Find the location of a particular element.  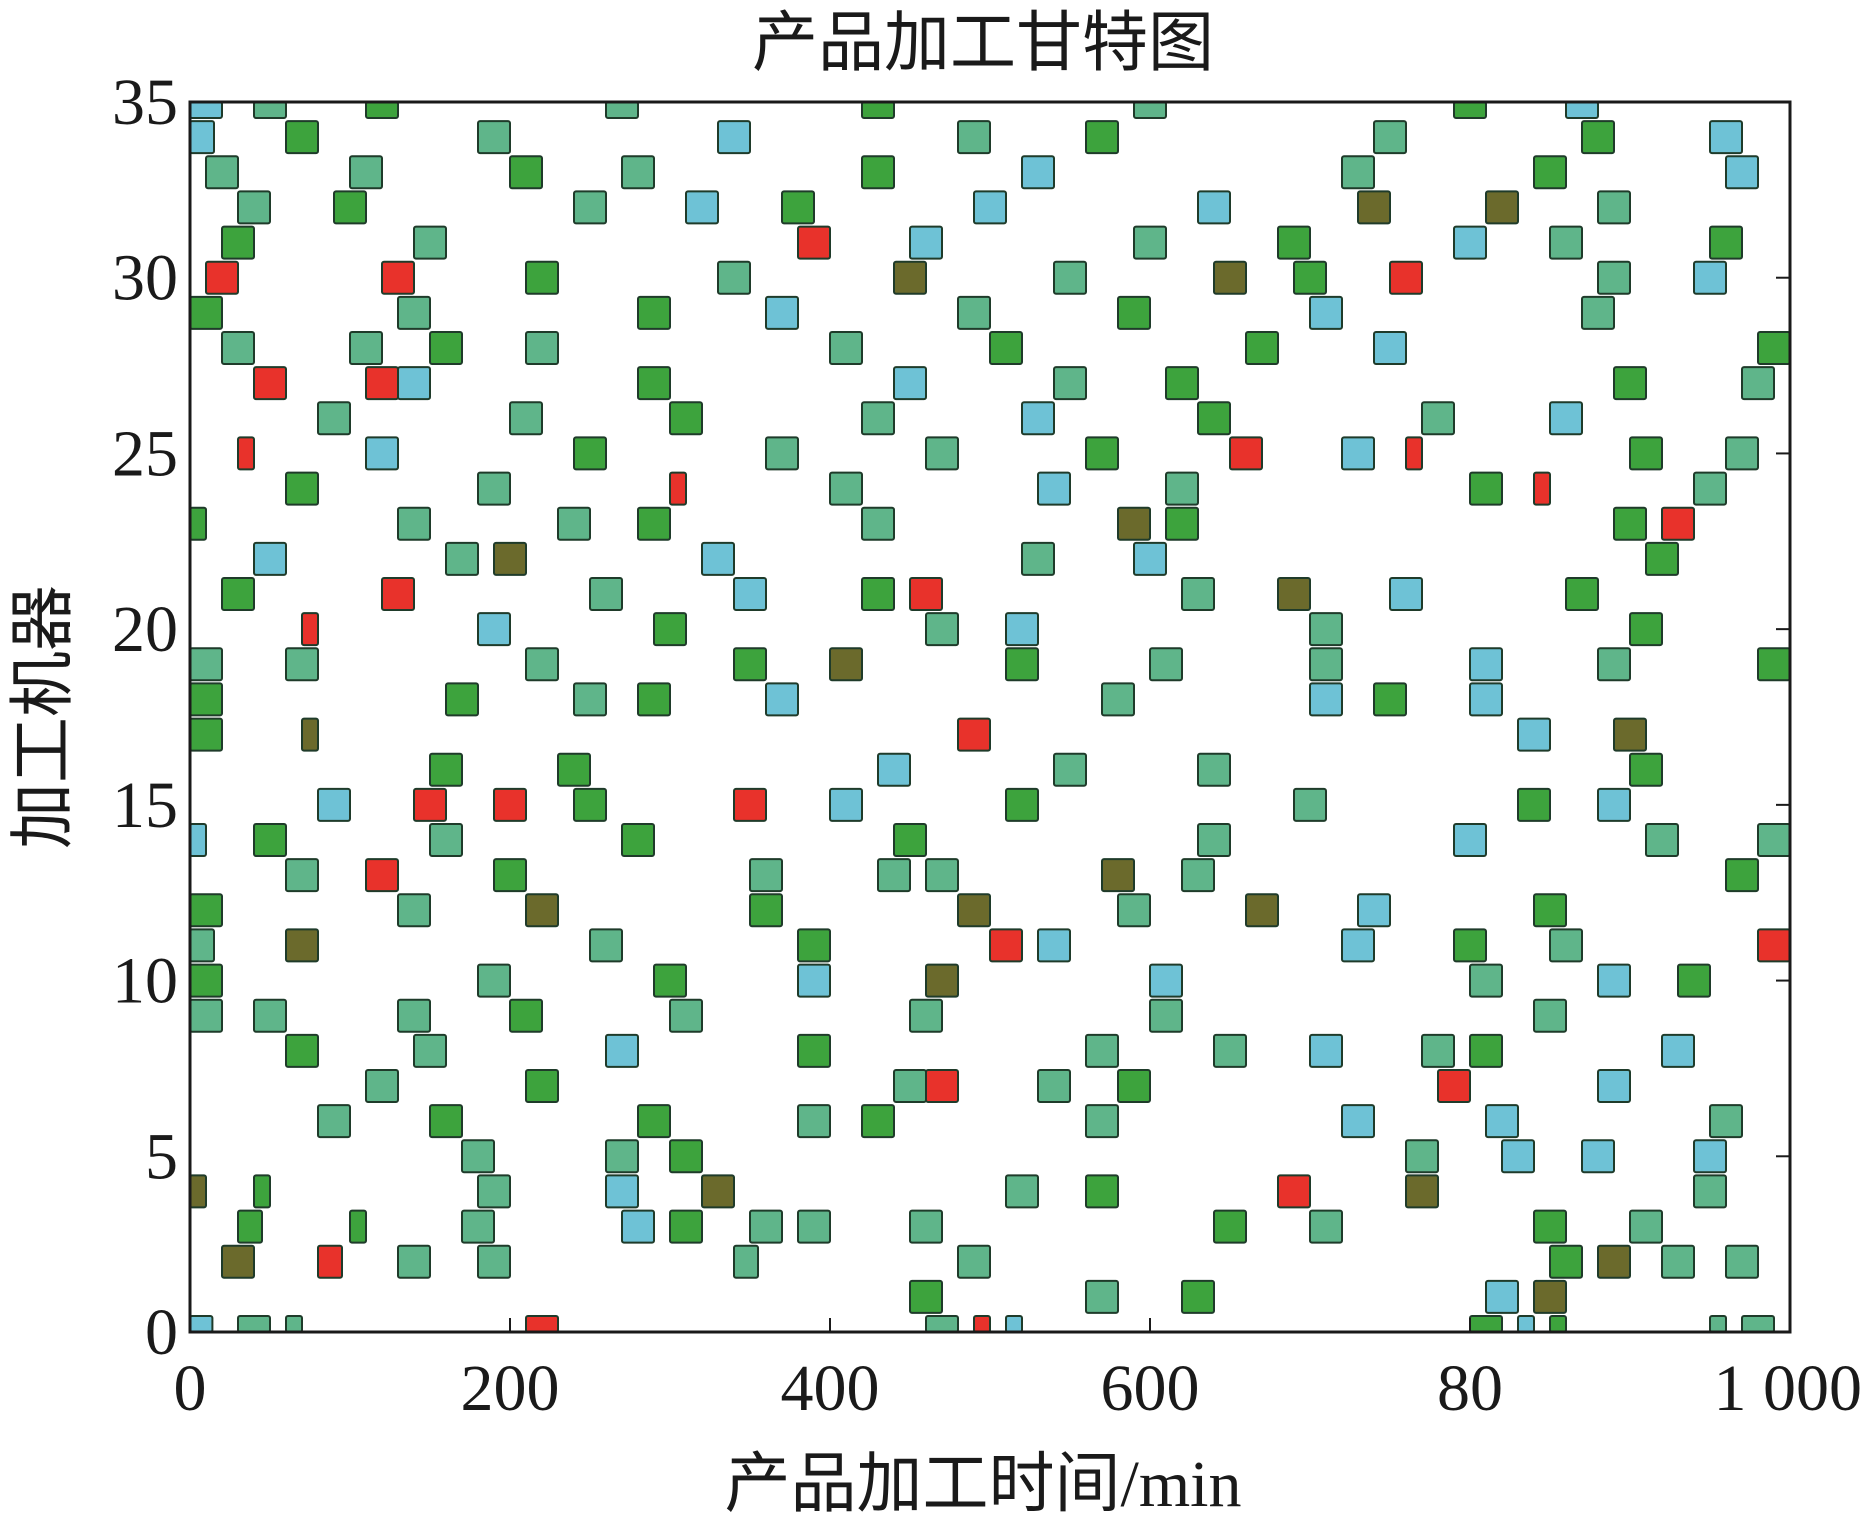

y-tick-label: 5 is located at coordinates (161, 1156).